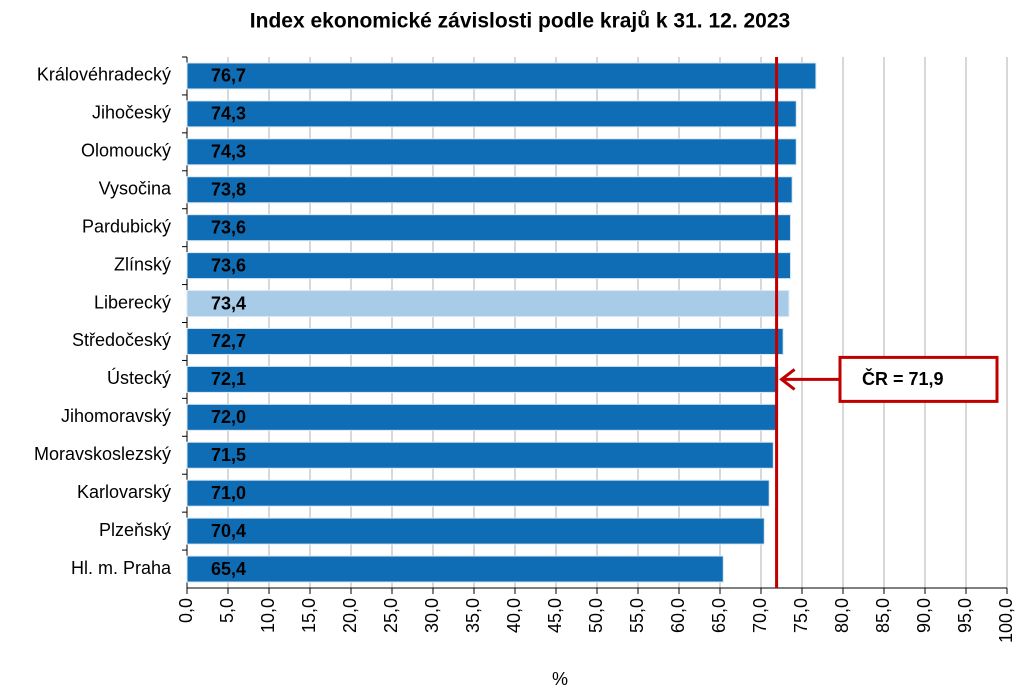 Image resolution: width=1016 pixels, height=688 pixels. Describe the element at coordinates (135, 530) in the screenshot. I see `y-tick-label: Plzeňský` at that location.